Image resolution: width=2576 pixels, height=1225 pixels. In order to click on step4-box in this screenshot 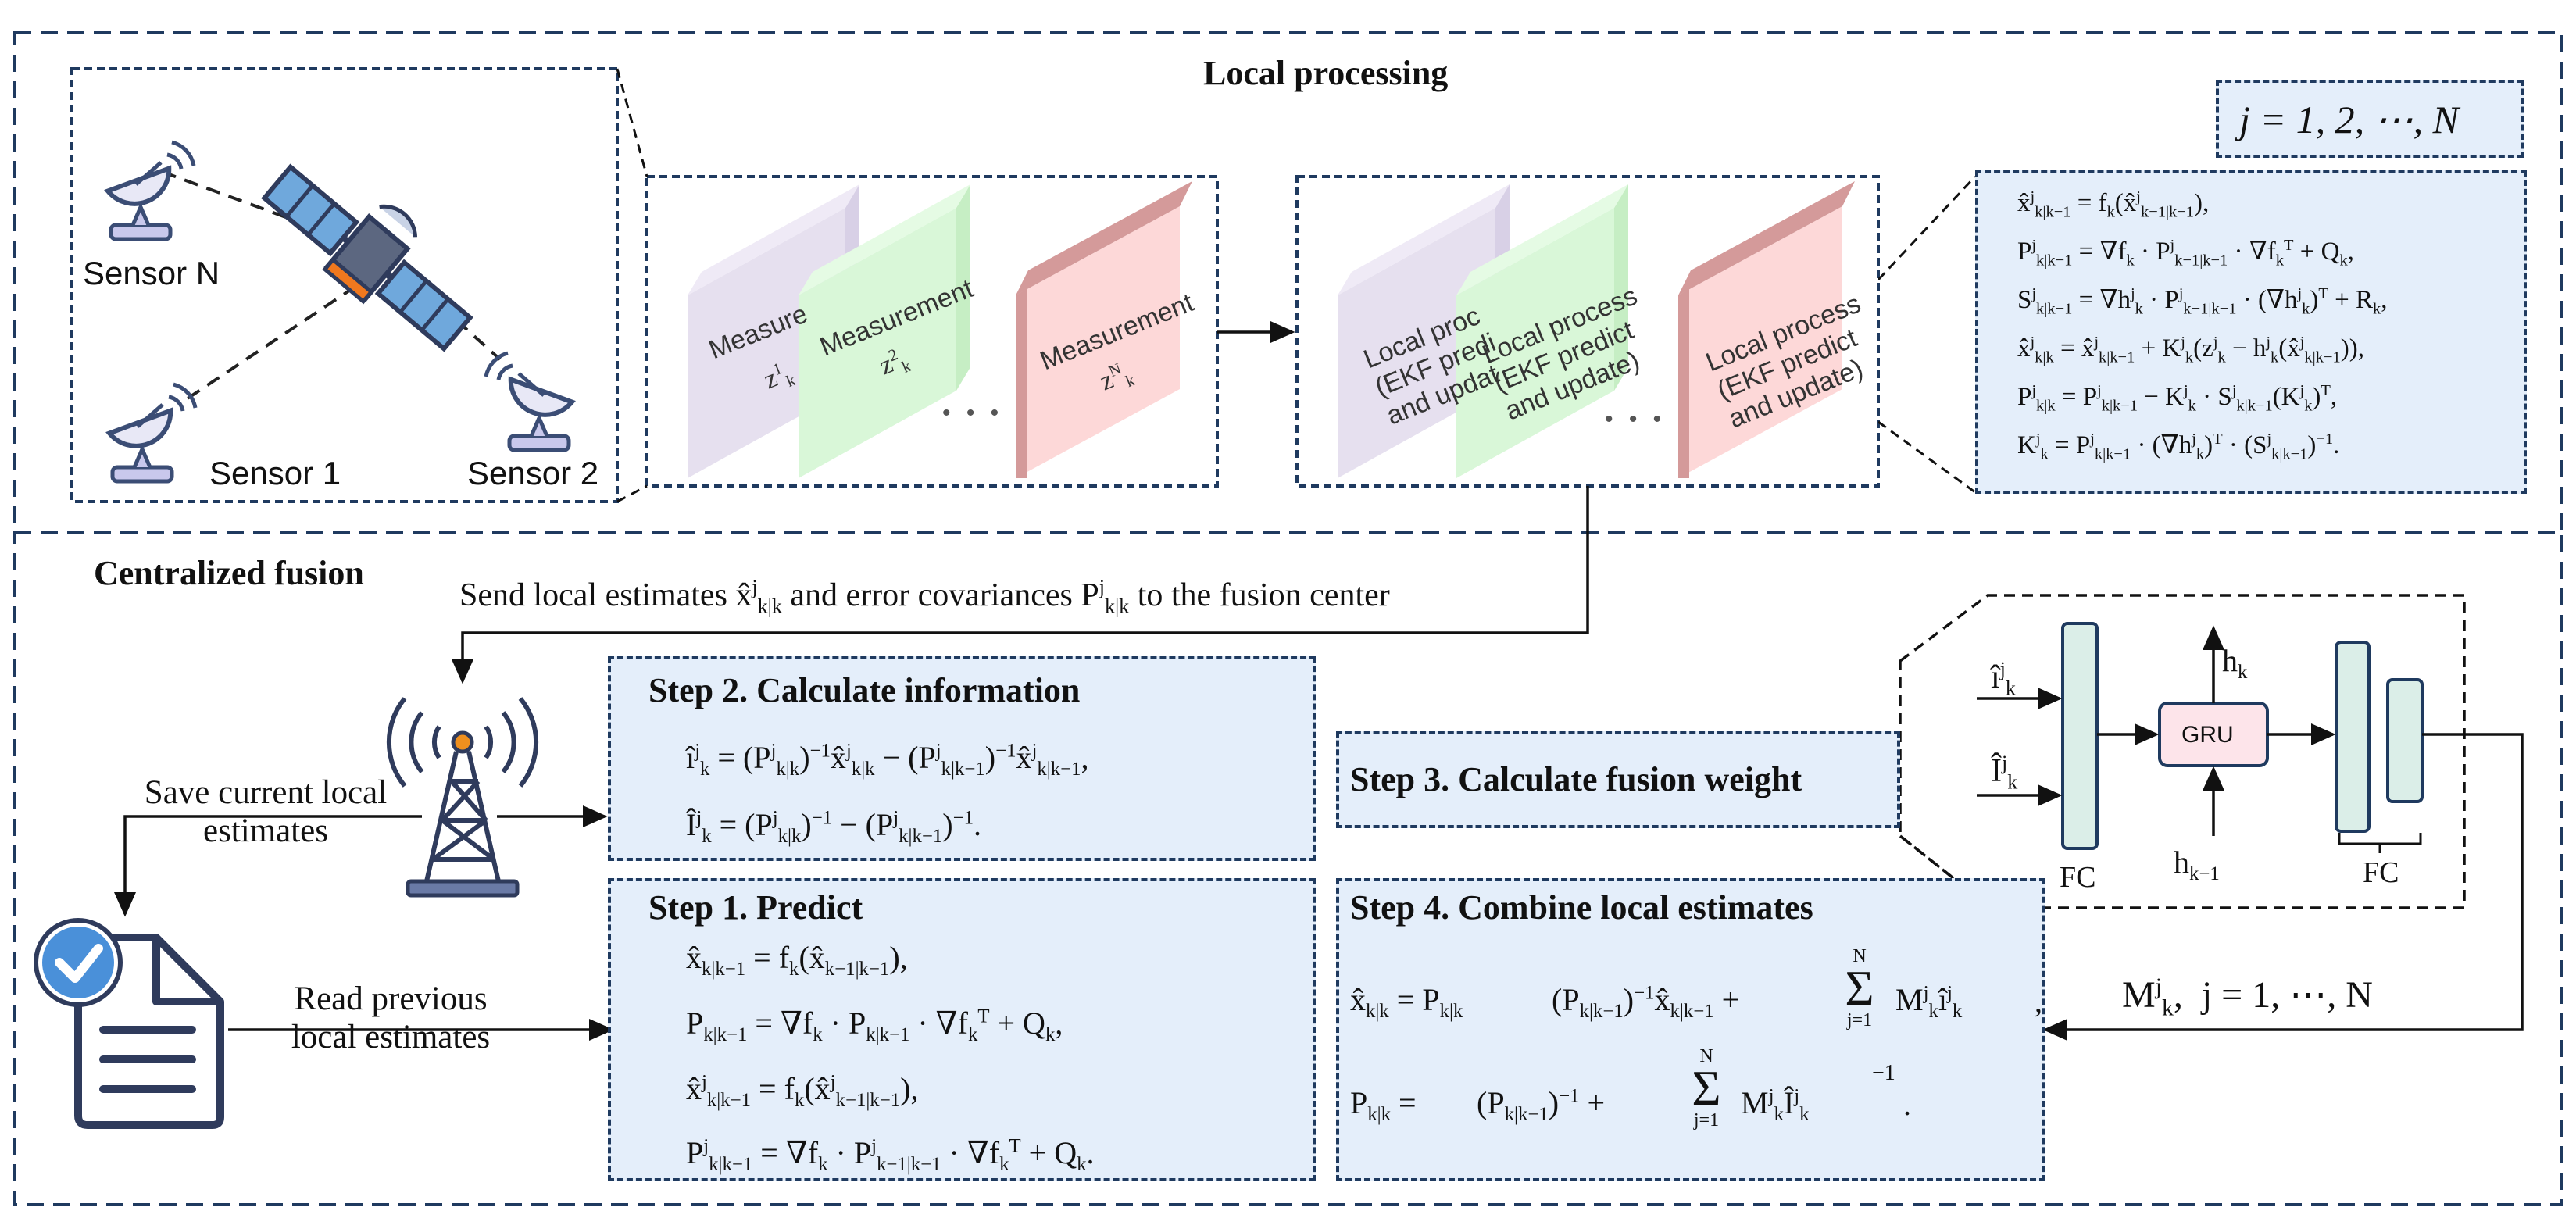, I will do `click(1690, 1029)`.